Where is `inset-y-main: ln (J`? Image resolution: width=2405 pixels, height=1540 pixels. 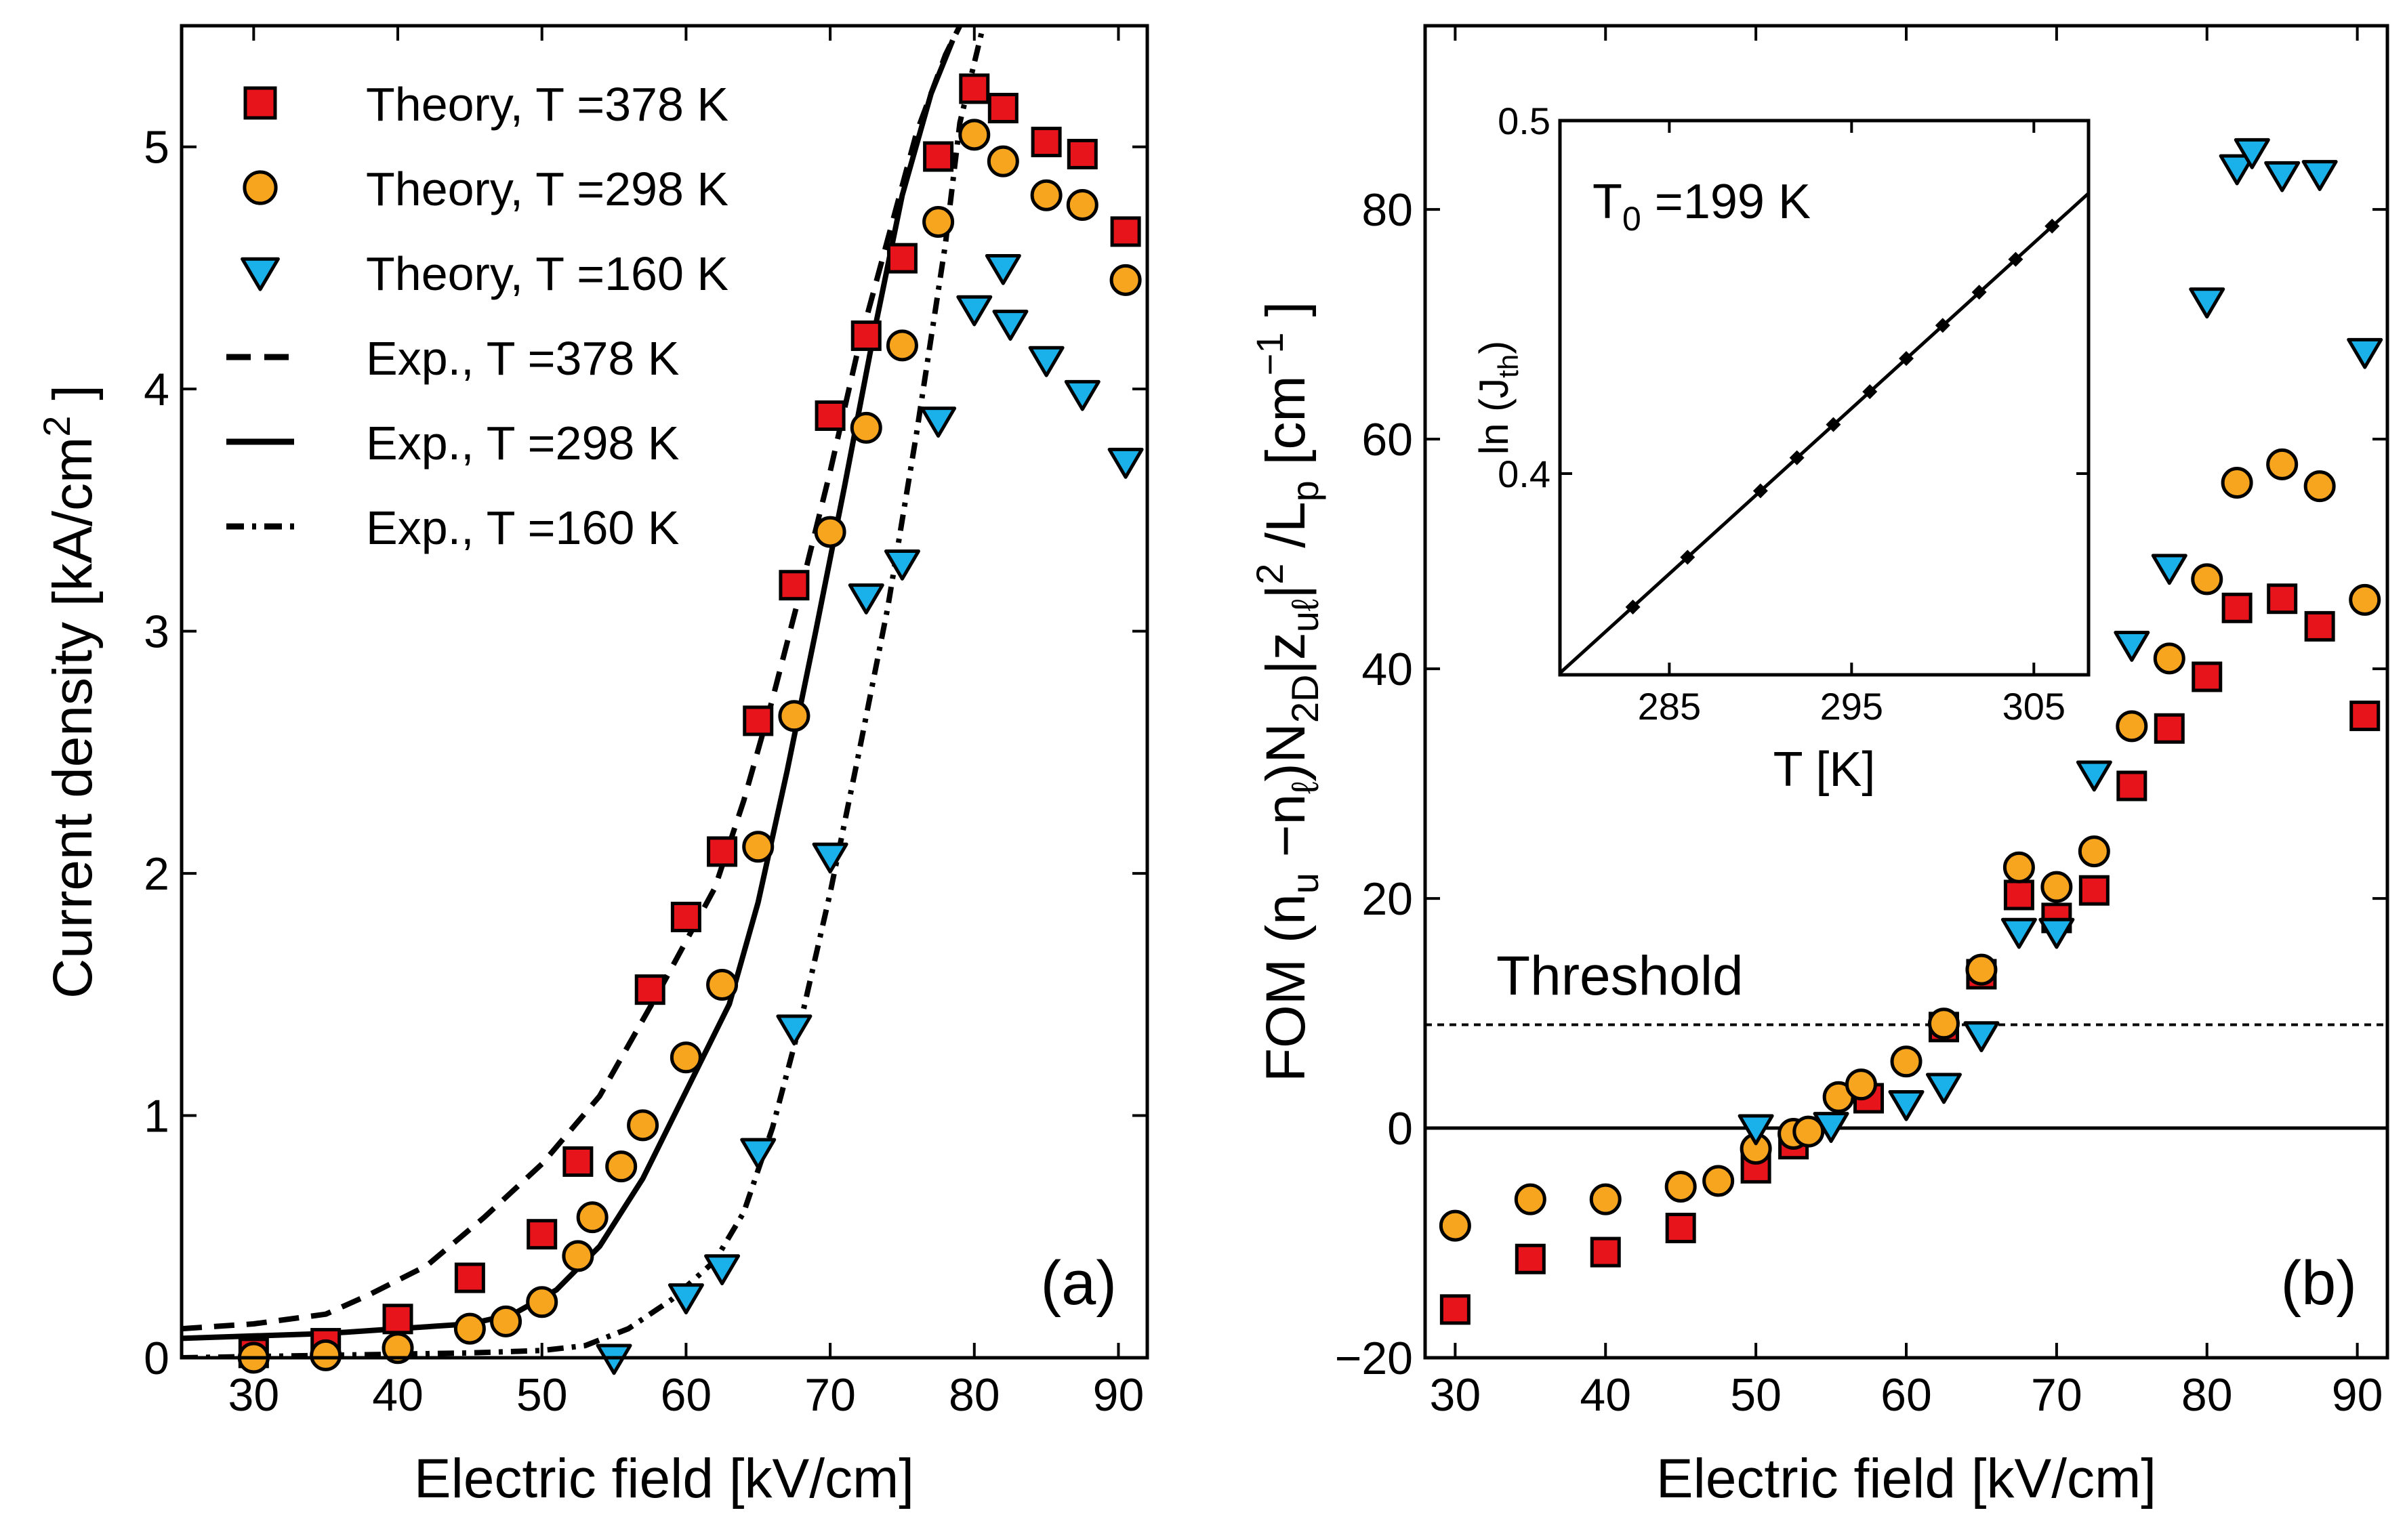 inset-y-main: ln (J is located at coordinates (1494, 416).